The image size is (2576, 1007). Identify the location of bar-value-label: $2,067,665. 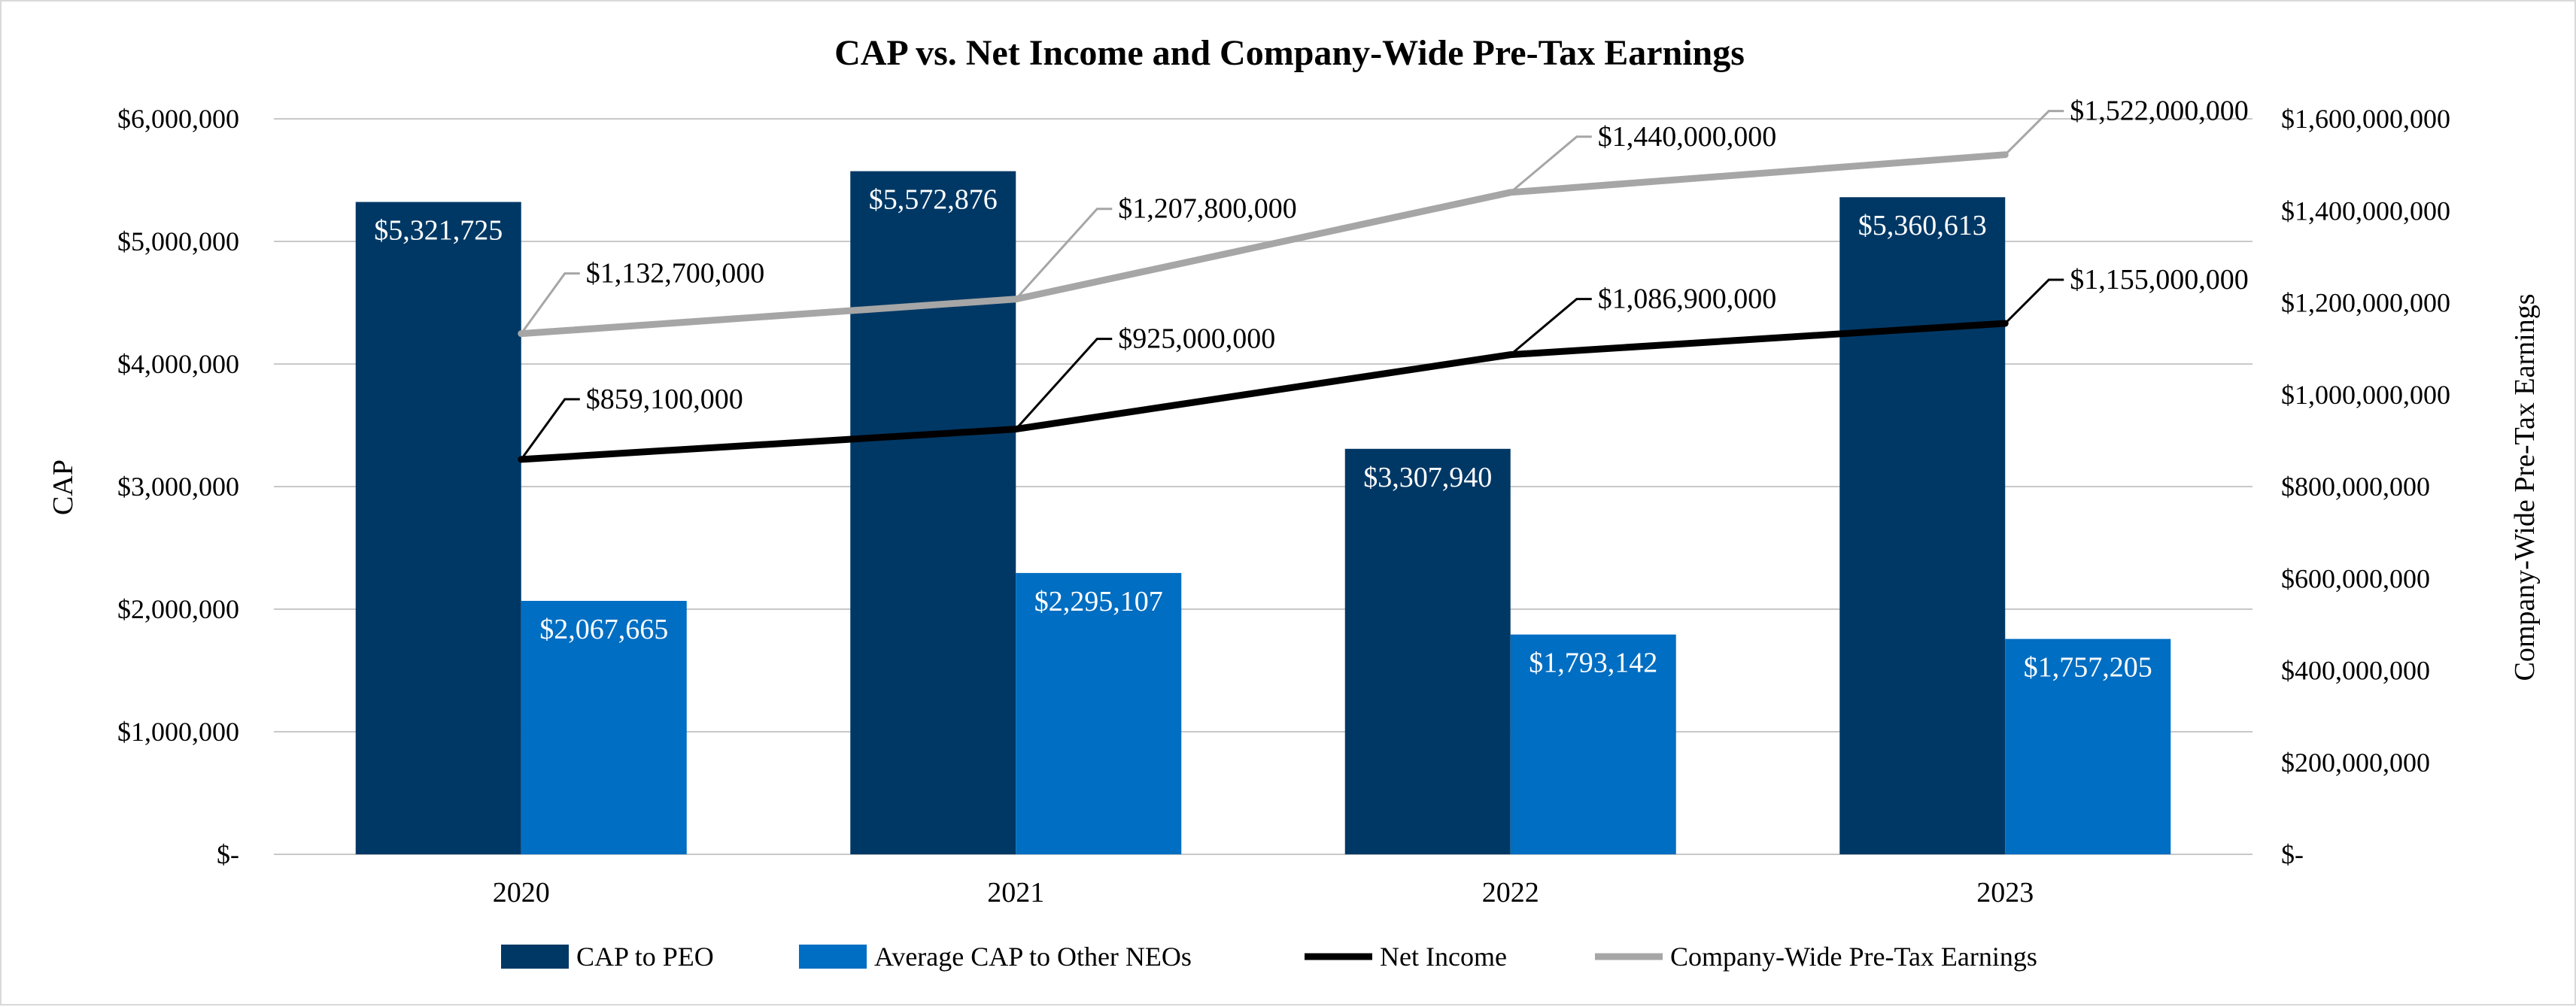
(603, 629).